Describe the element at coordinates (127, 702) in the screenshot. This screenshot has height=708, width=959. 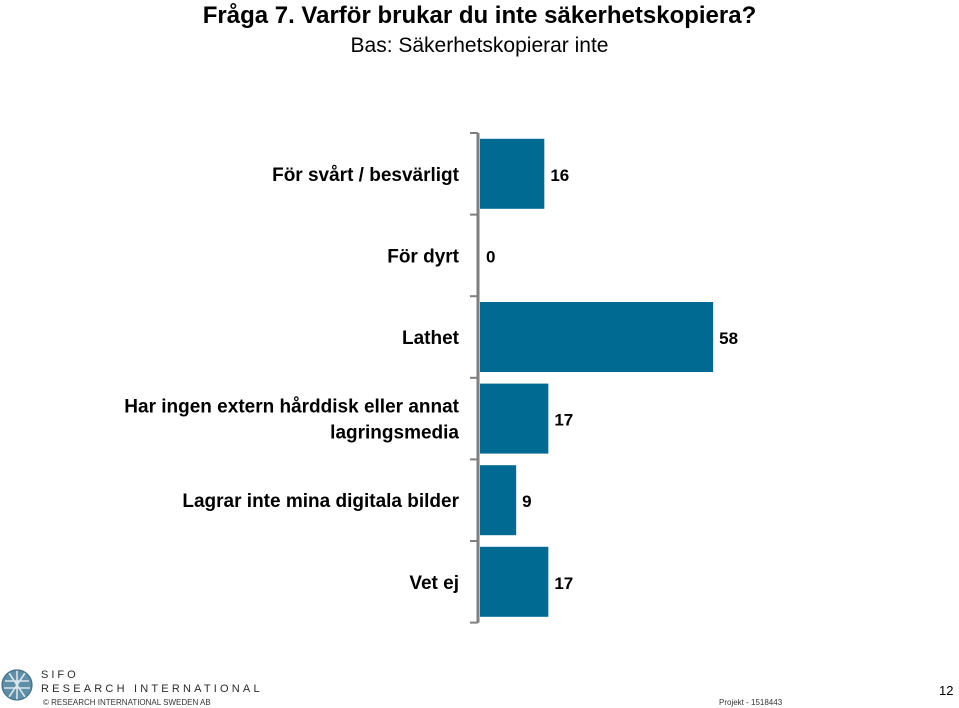
I see `copyright-text: © RESEARCH INTERNATIONAL SWEDEN AB` at that location.